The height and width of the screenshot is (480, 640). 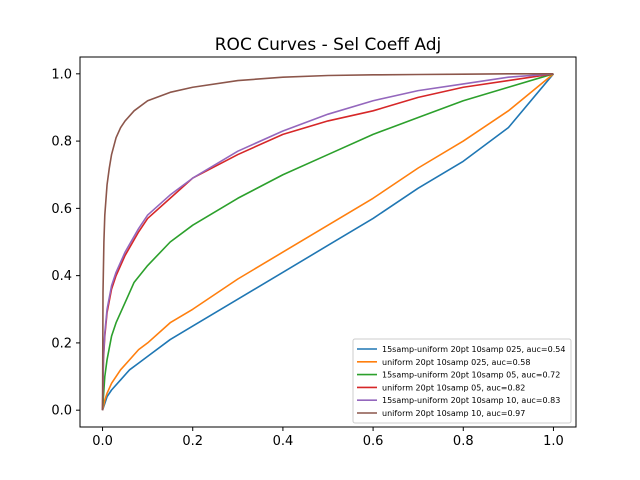 I want to click on legend-box, so click(x=462, y=381).